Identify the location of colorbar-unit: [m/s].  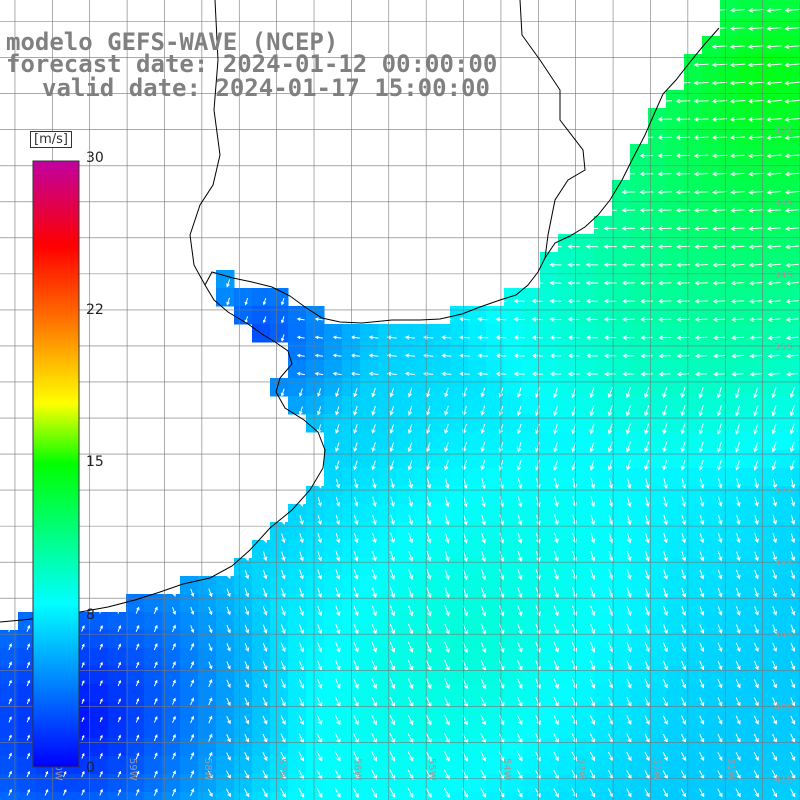
(51, 139).